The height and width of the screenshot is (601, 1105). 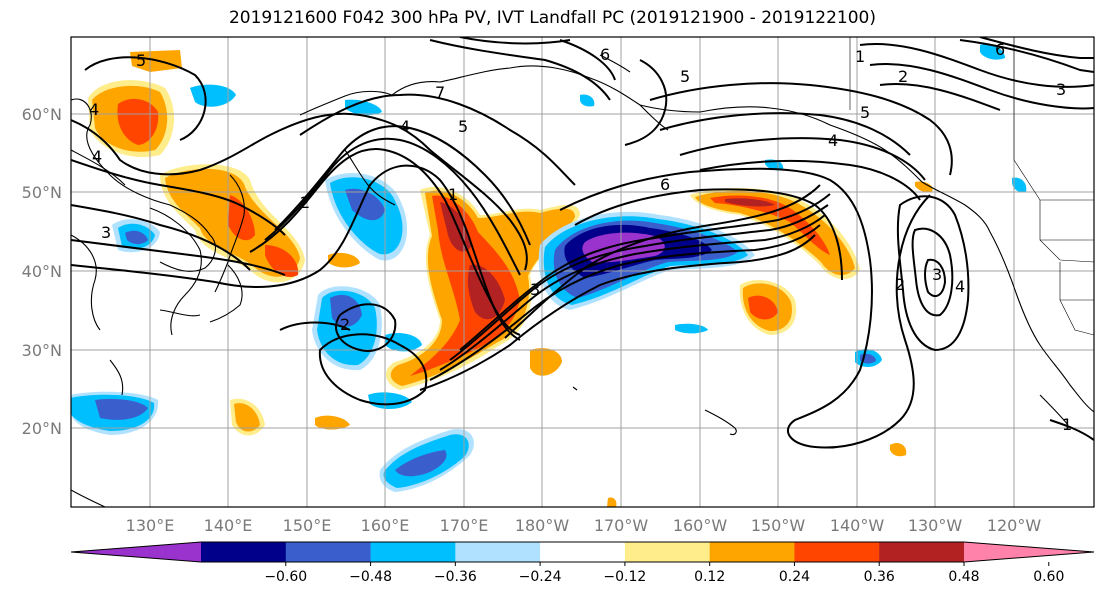 I want to click on colorbar-tick-label: −0.48, so click(x=370, y=577).